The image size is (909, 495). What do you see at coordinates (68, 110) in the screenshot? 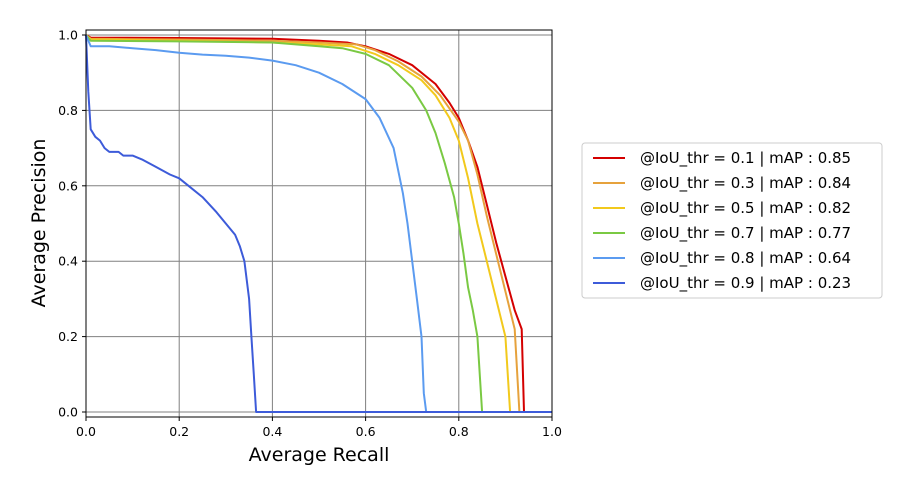
I see `y-tick-label: 0.8` at bounding box center [68, 110].